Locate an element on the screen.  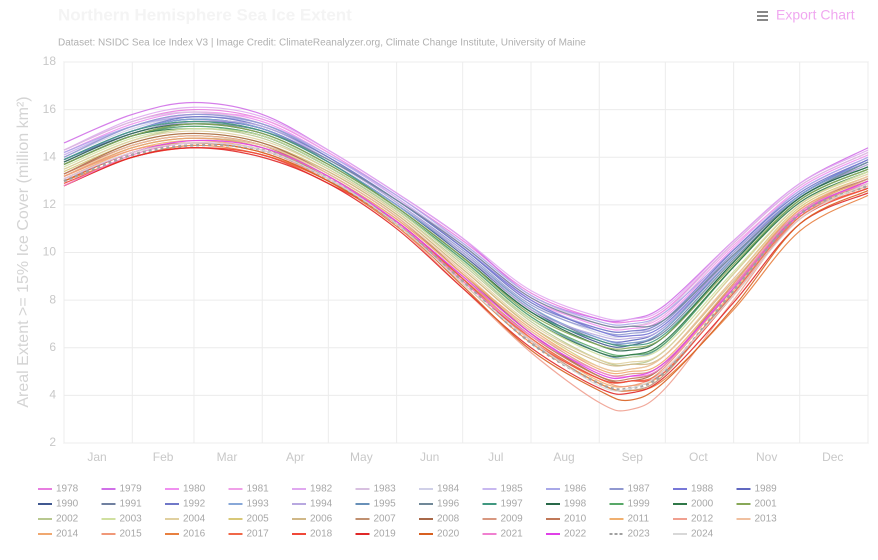
legend-label: 1999 is located at coordinates (639, 504).